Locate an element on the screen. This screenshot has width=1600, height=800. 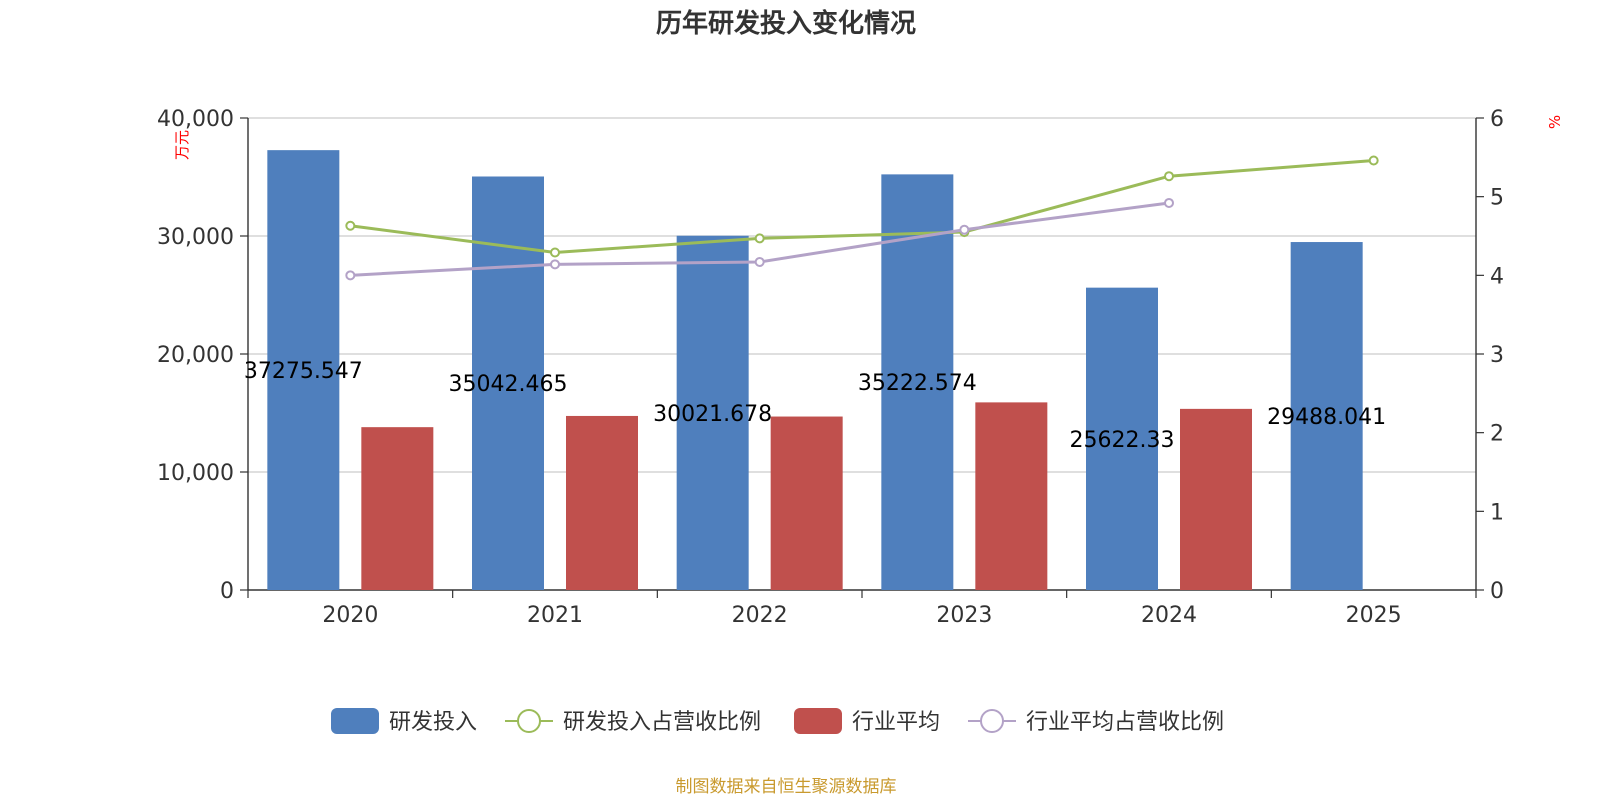
legend-label: 行业平均占营收比例 is located at coordinates (1125, 722).